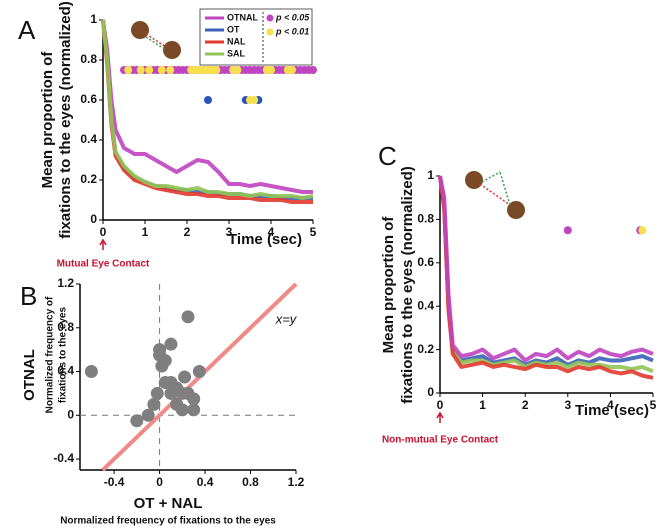  What do you see at coordinates (29, 375) in the screenshot?
I see `y-axis-label: OTNAL` at bounding box center [29, 375].